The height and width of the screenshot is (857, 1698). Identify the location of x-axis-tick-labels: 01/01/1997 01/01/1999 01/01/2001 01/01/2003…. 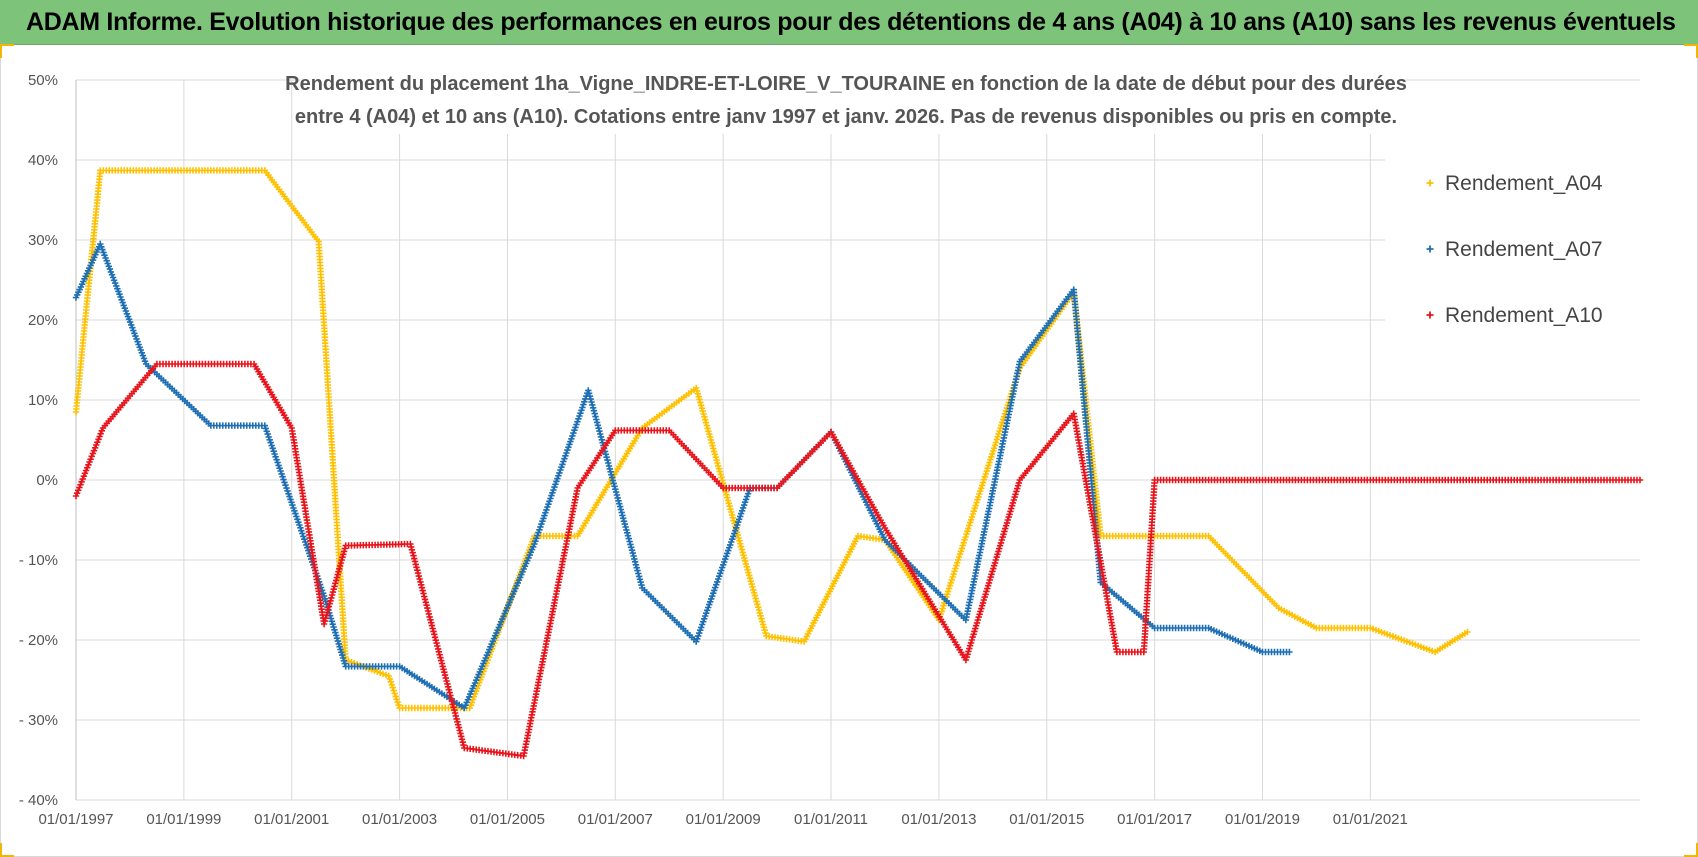
(722, 819).